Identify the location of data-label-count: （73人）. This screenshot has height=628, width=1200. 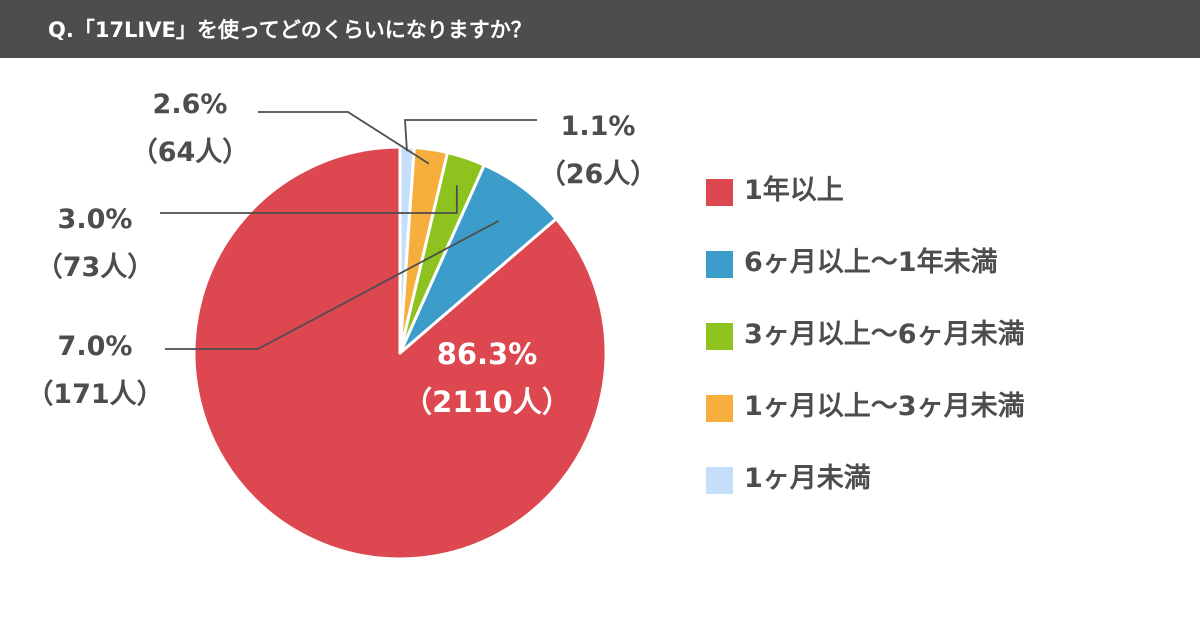
(95, 267).